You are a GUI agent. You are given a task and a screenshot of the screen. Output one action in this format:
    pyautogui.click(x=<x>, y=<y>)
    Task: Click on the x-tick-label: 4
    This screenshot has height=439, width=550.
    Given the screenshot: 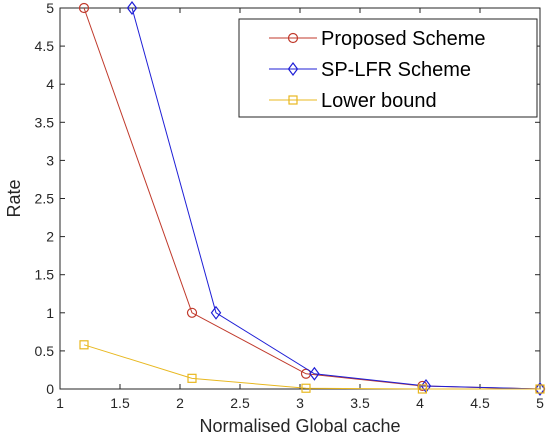 What is the action you would take?
    pyautogui.click(x=420, y=403)
    